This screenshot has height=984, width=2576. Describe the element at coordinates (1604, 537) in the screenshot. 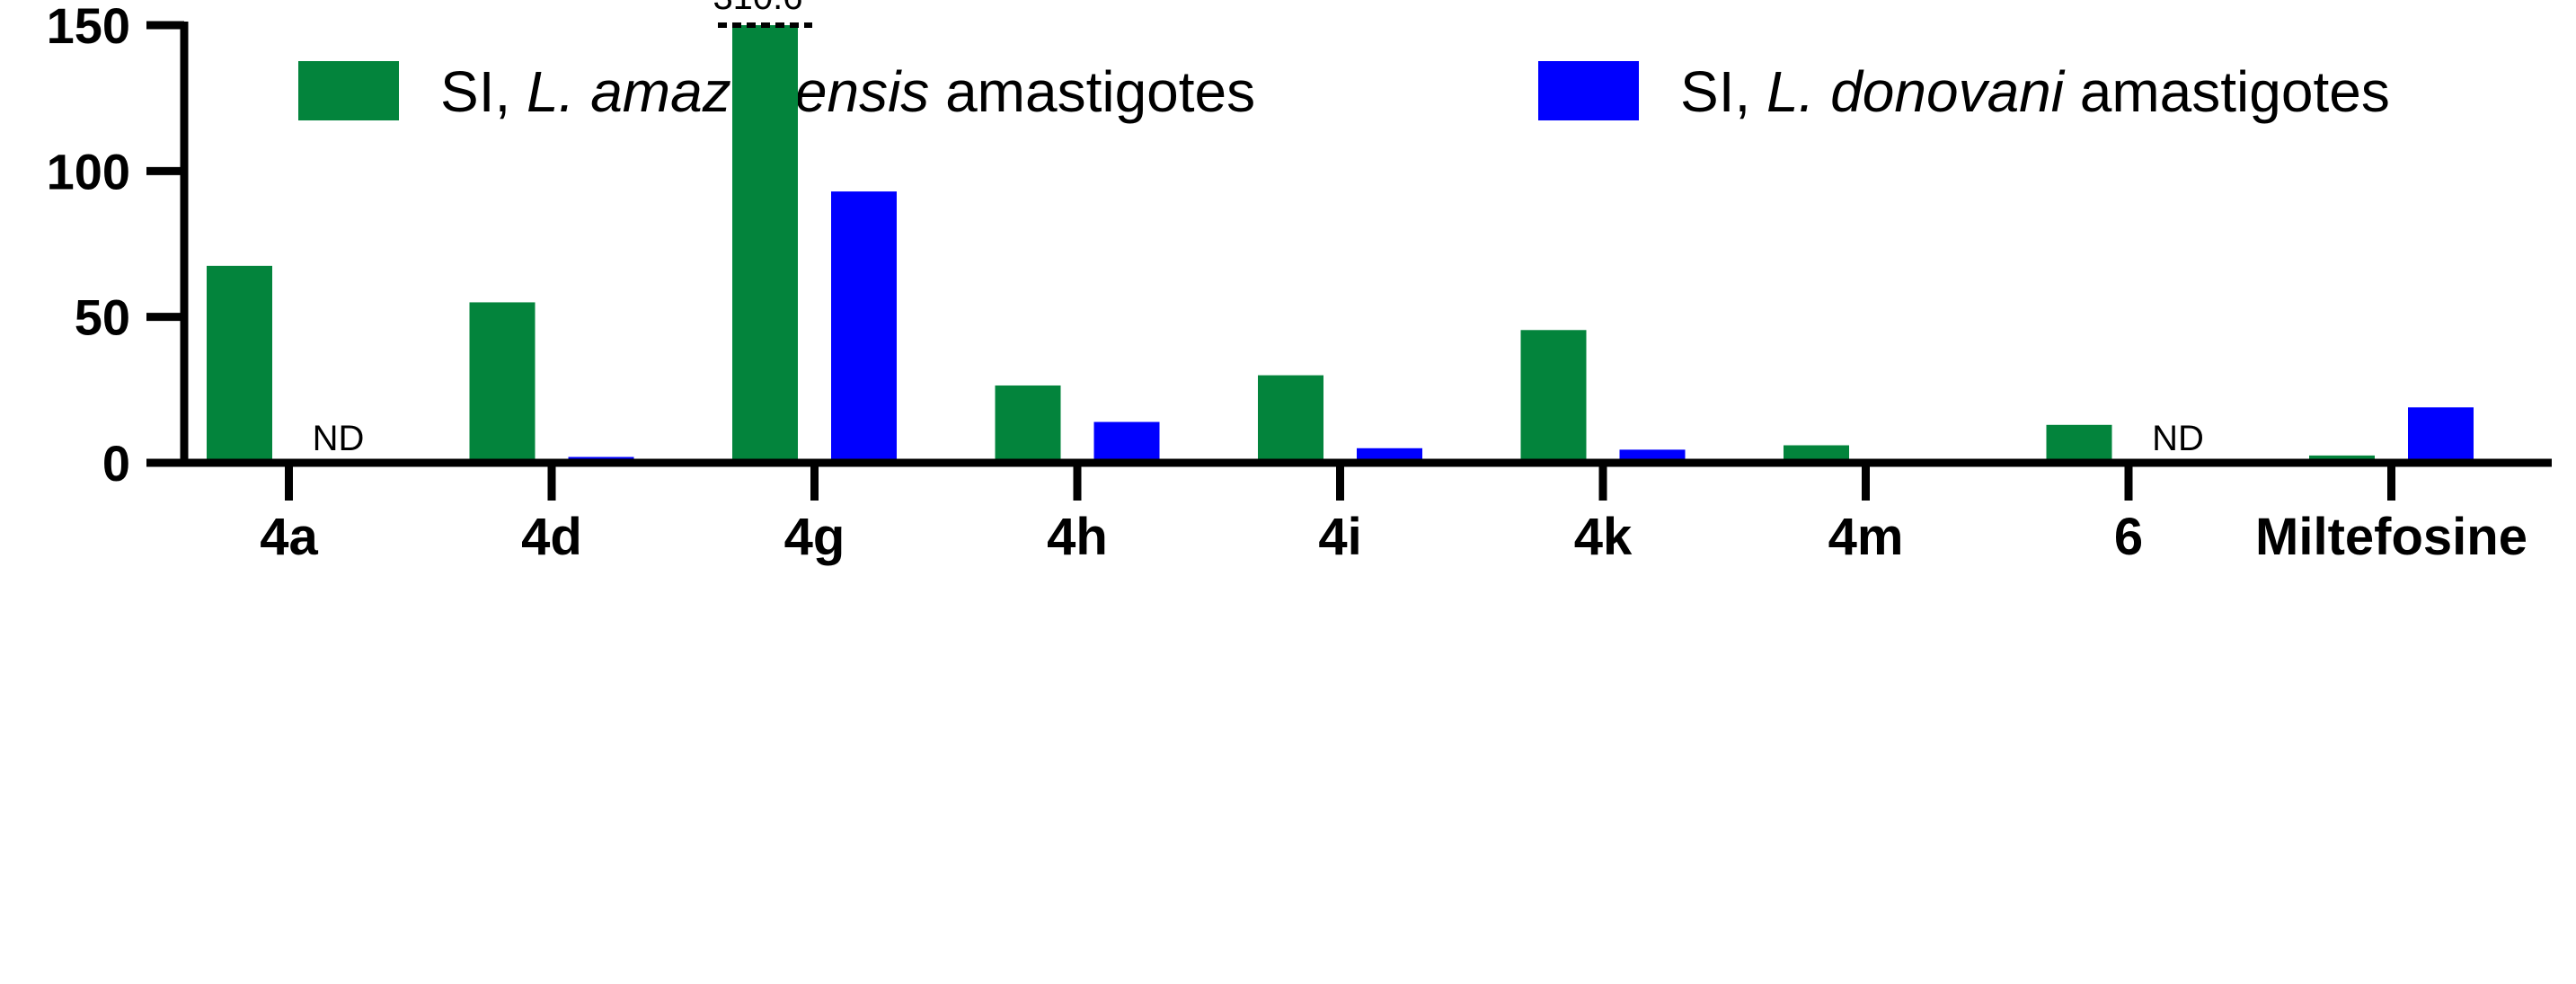

I see `x-tick-label: 4k` at that location.